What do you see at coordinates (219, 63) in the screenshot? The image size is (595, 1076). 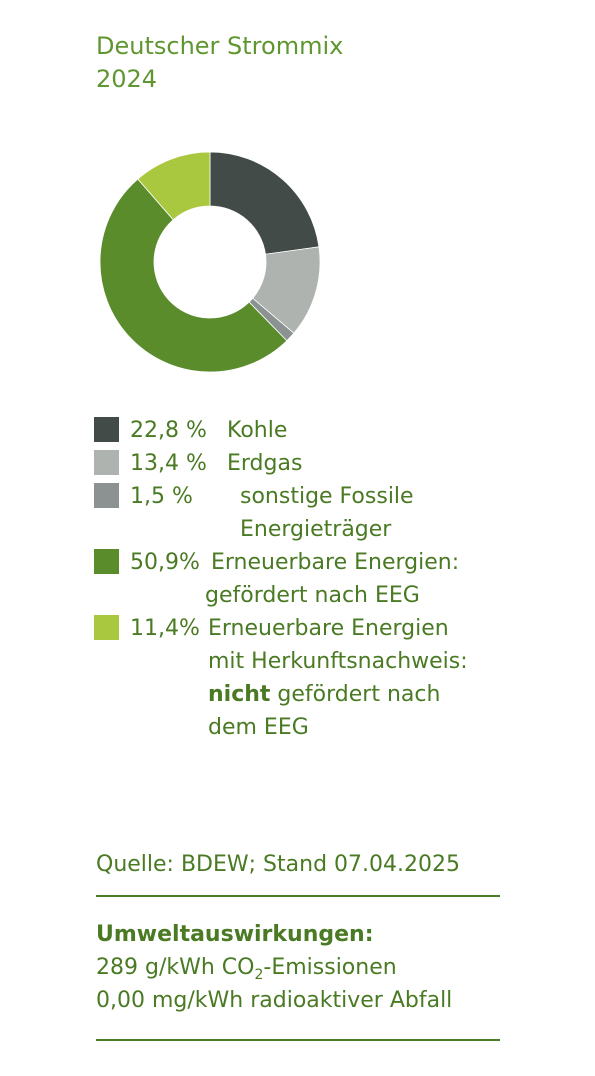 I see `chart-title: Deutscher Strommix 2024` at bounding box center [219, 63].